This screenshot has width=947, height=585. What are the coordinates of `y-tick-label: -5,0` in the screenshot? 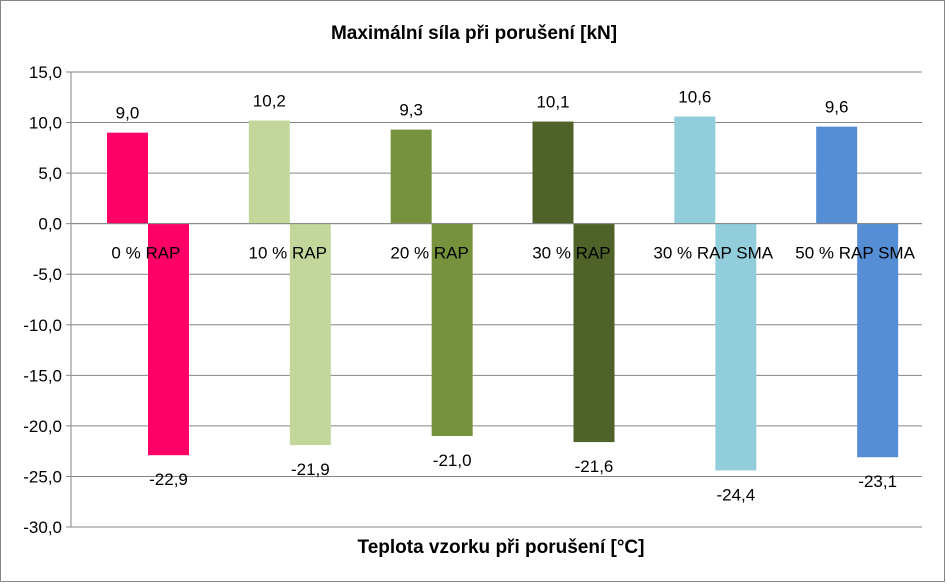 It's located at (47, 274).